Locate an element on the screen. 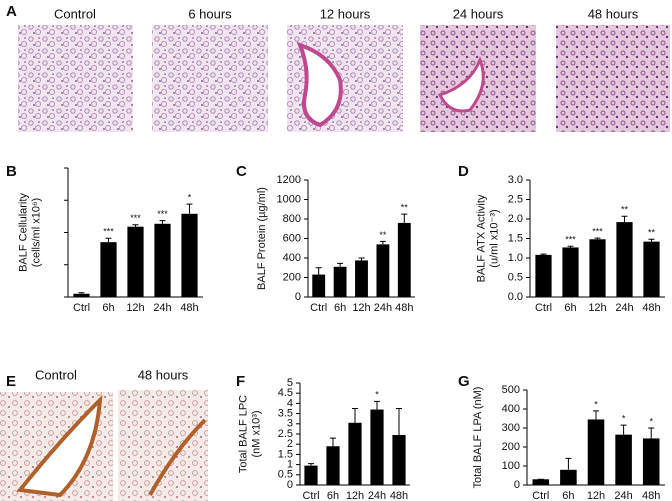 The width and height of the screenshot is (672, 501). y-tick-label: 4 is located at coordinates (290, 403).